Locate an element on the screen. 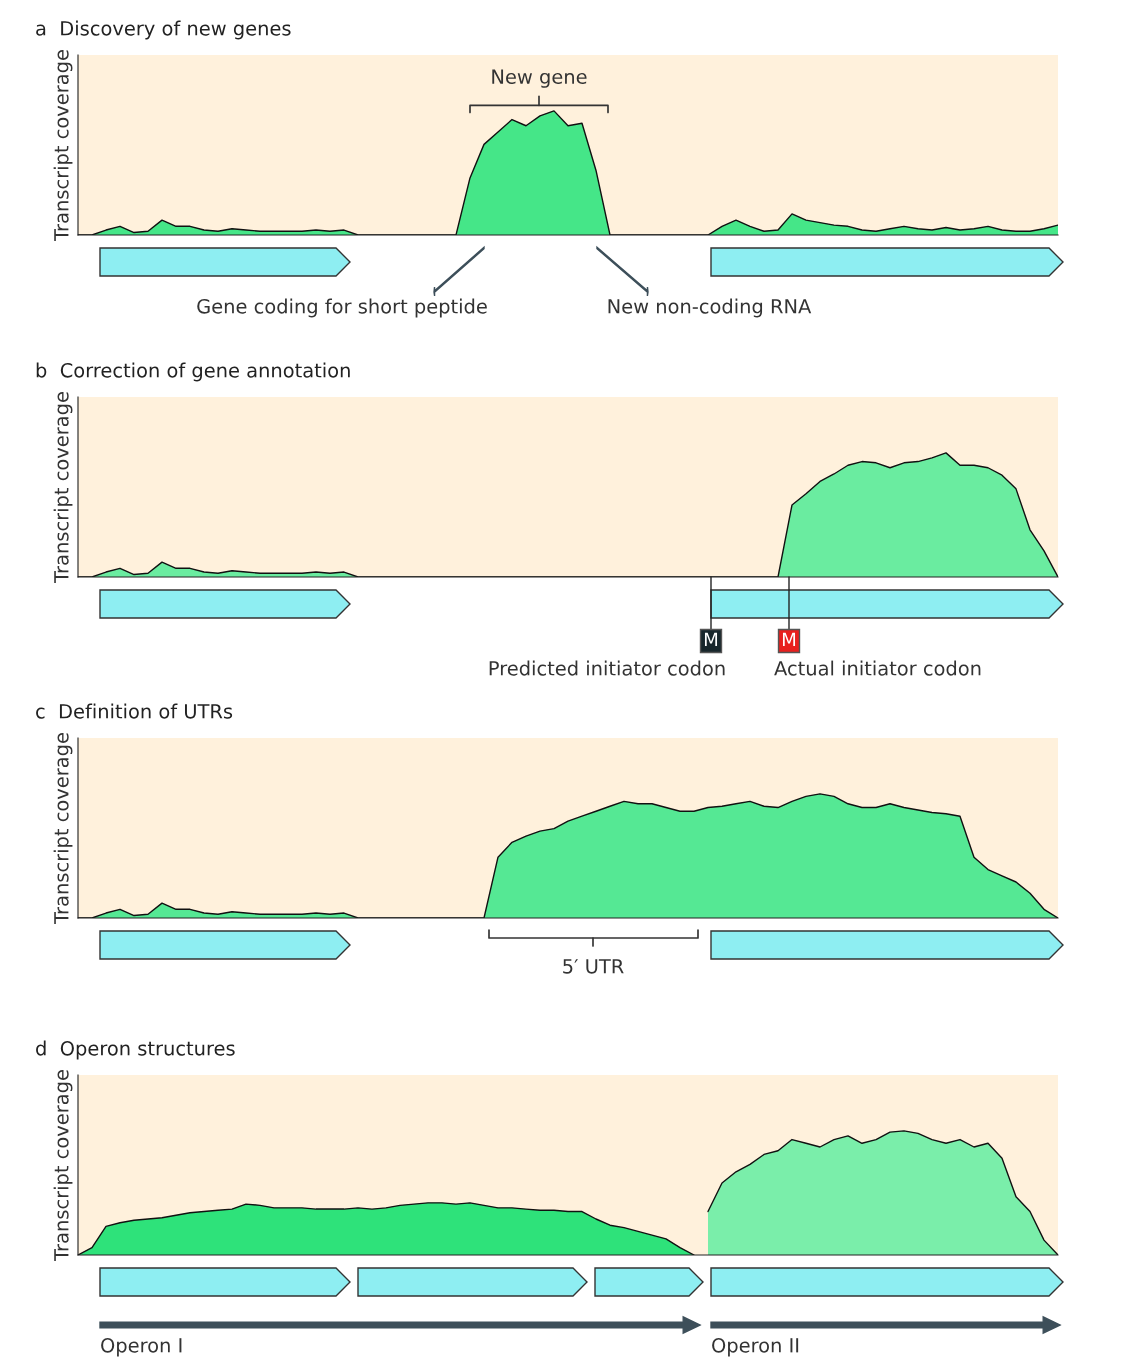  text: 5′ UTR is located at coordinates (593, 966).